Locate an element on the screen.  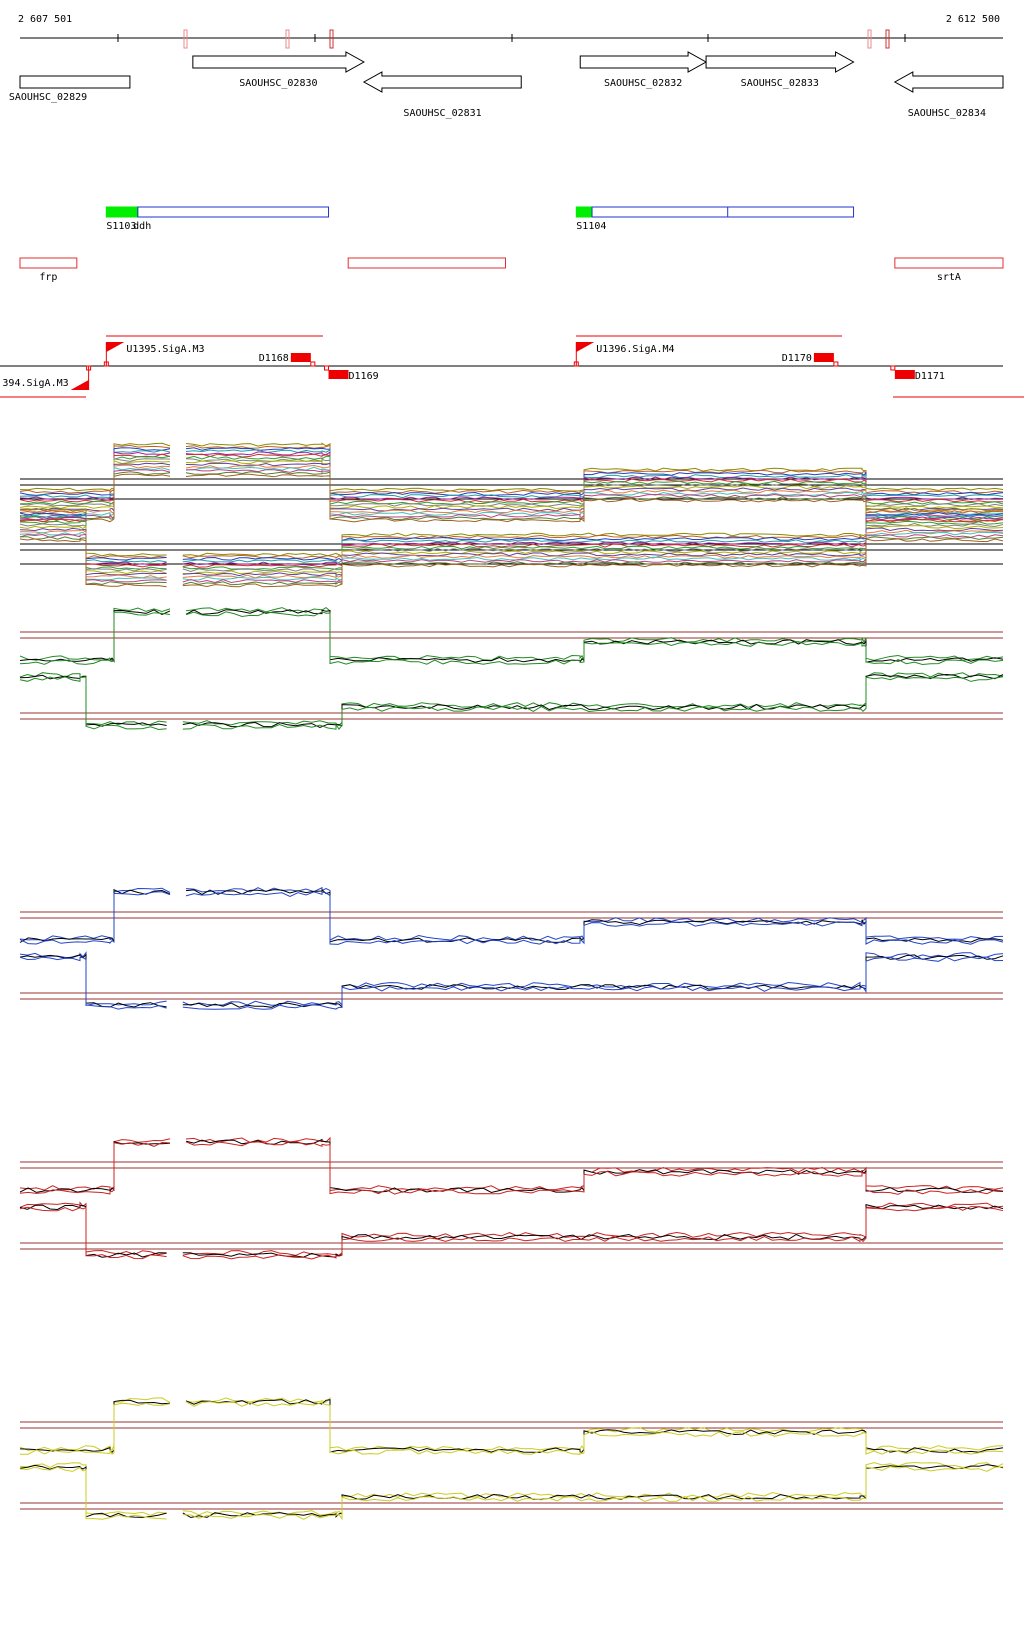
site-.394.SigA.M3: .394.SigA.M3 is located at coordinates (46, 377).